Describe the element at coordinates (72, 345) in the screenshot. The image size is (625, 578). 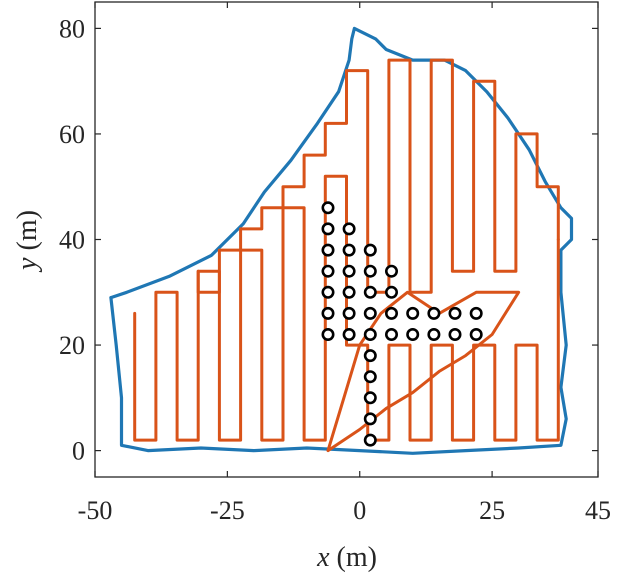
I see `y-tick-label: 20` at that location.